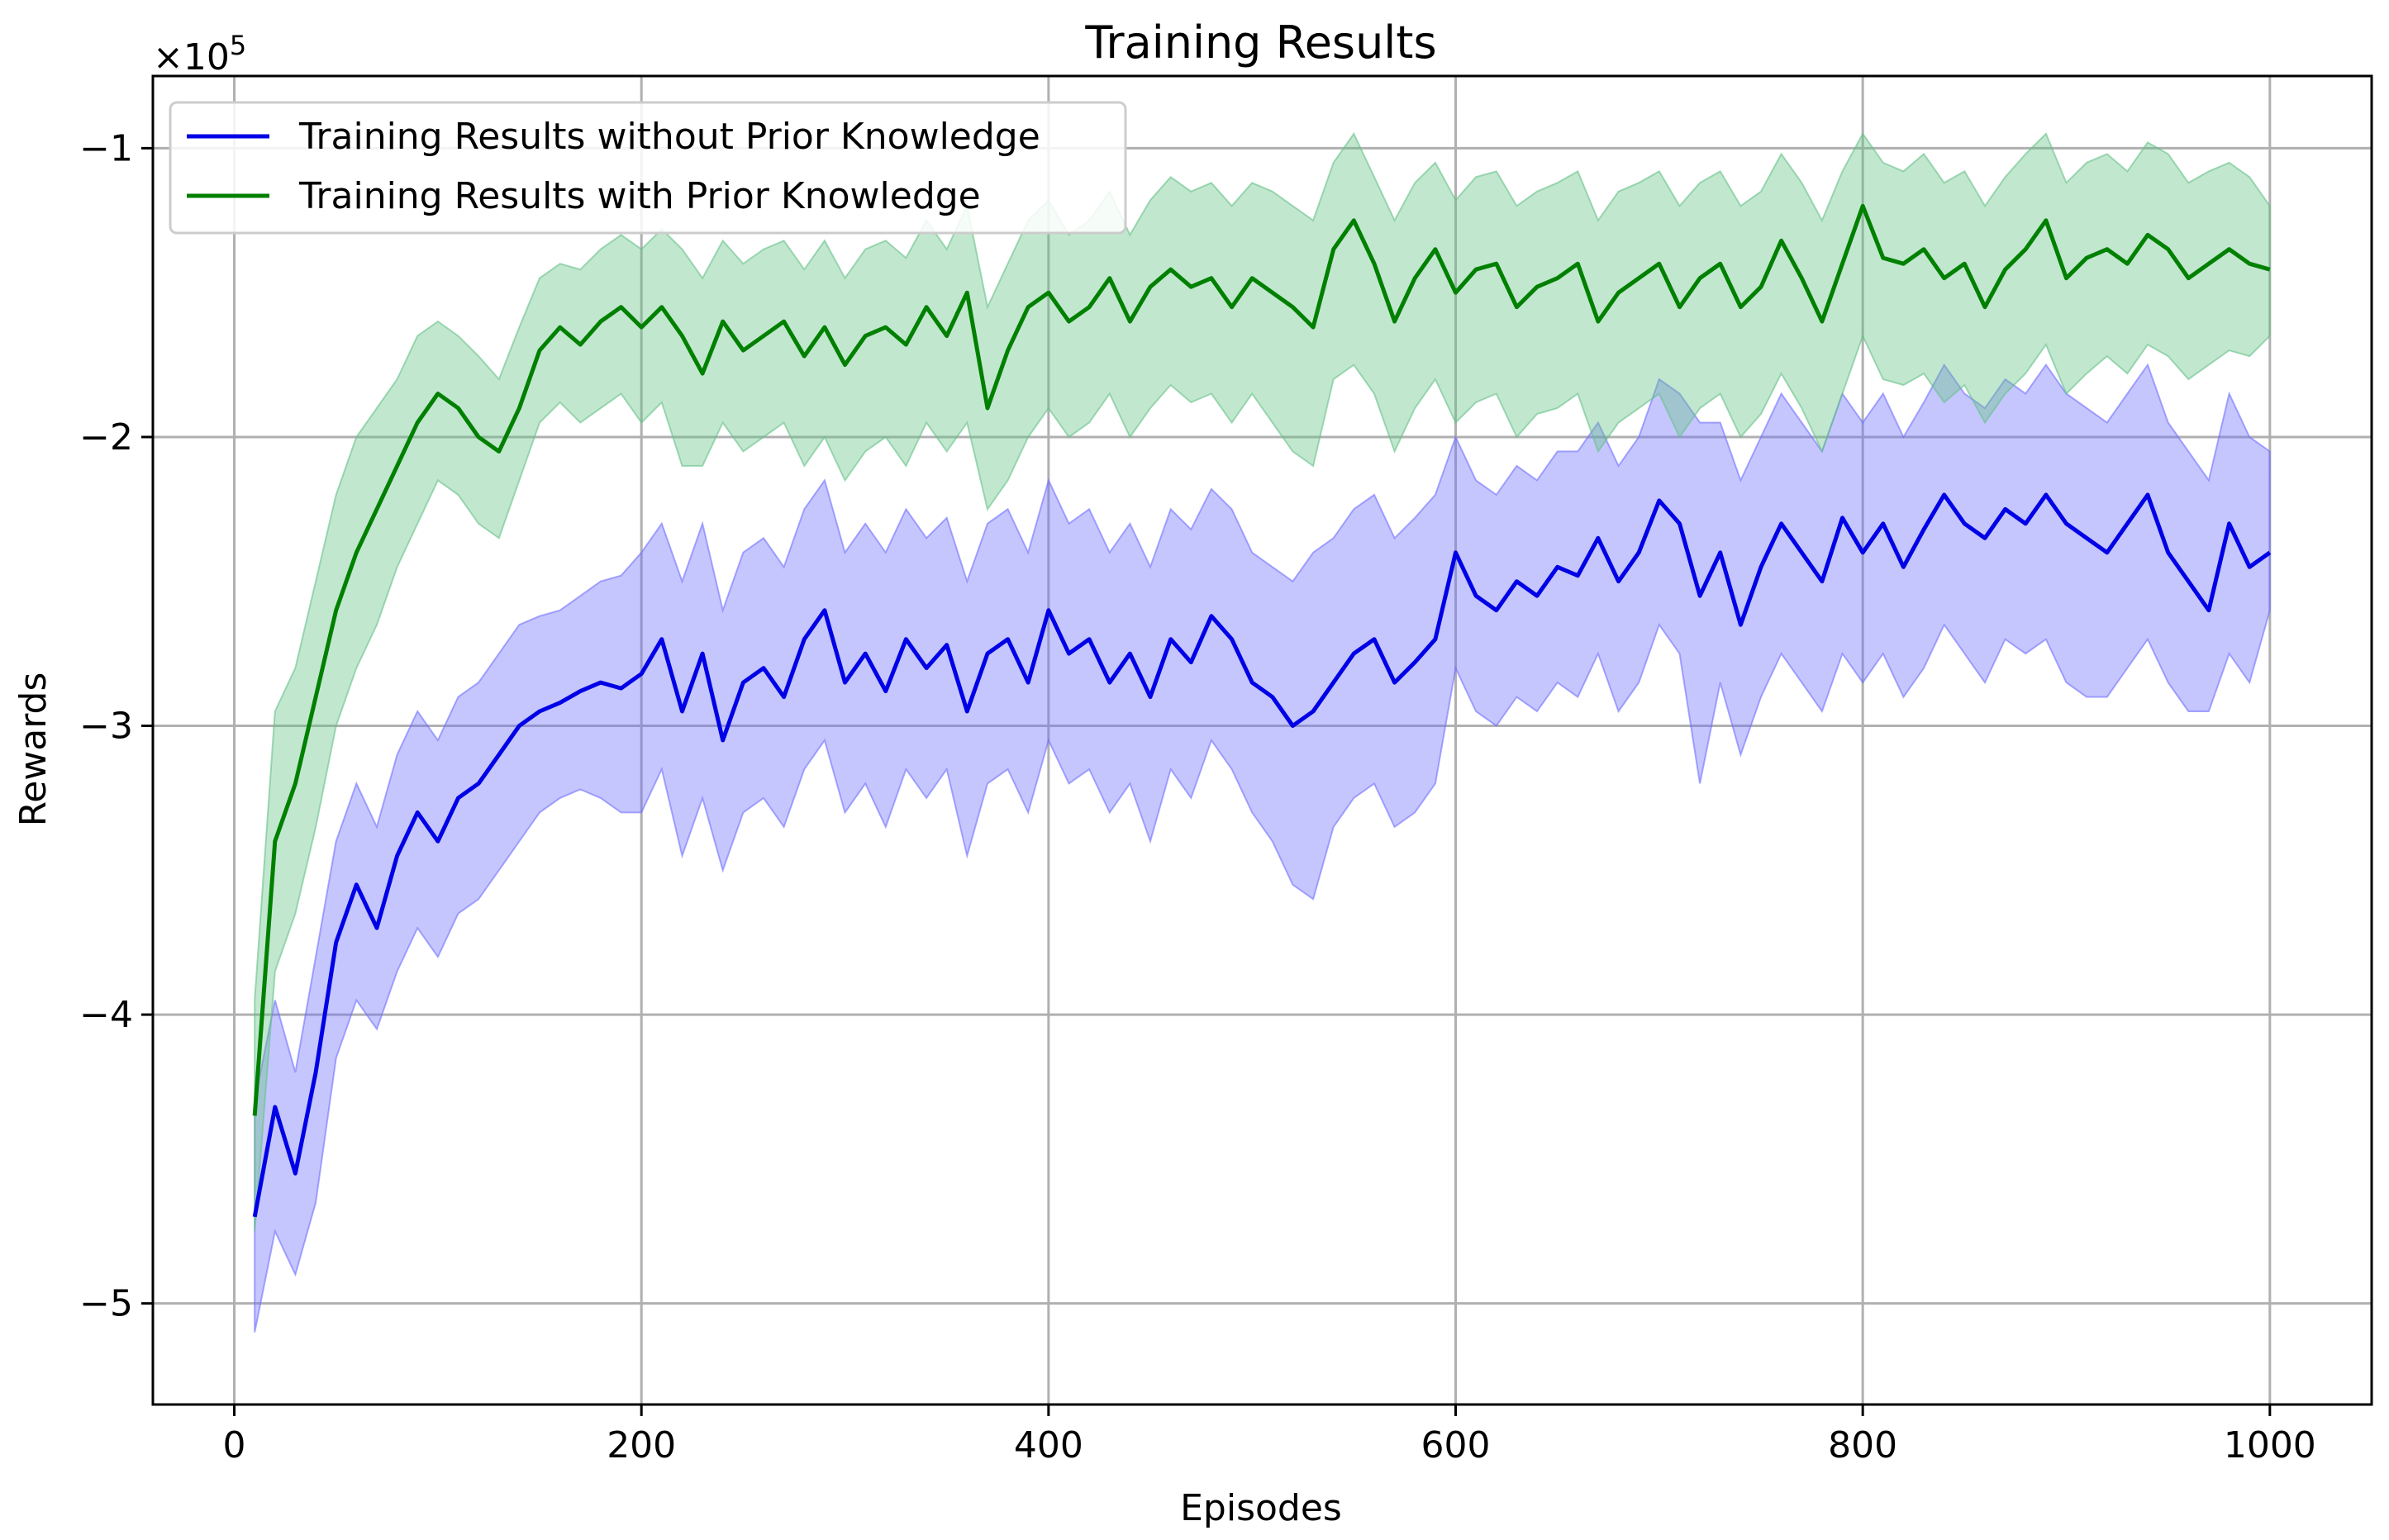  What do you see at coordinates (1269, 1435) in the screenshot?
I see `x-axis-ticks: 0 200 400 600 800 1000` at bounding box center [1269, 1435].